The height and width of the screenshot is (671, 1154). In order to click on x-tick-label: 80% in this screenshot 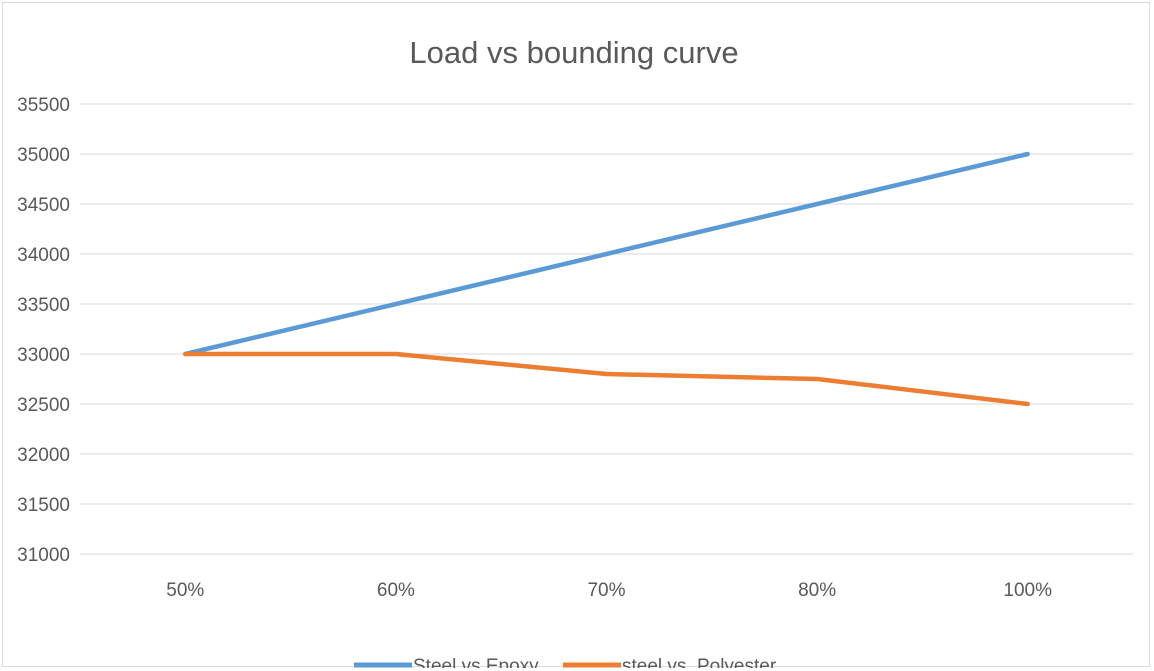, I will do `click(817, 590)`.